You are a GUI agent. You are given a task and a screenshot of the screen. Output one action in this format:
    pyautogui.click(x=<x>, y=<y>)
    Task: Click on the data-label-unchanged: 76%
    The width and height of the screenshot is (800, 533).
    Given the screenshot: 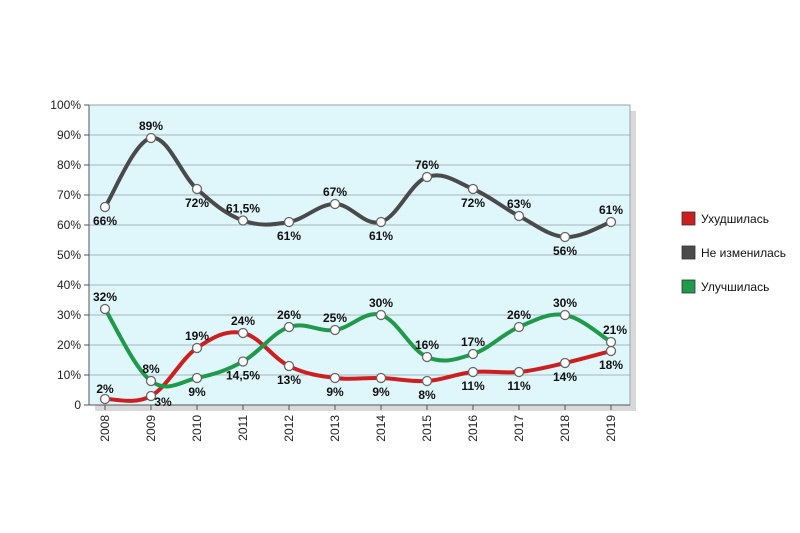 What is the action you would take?
    pyautogui.click(x=427, y=165)
    